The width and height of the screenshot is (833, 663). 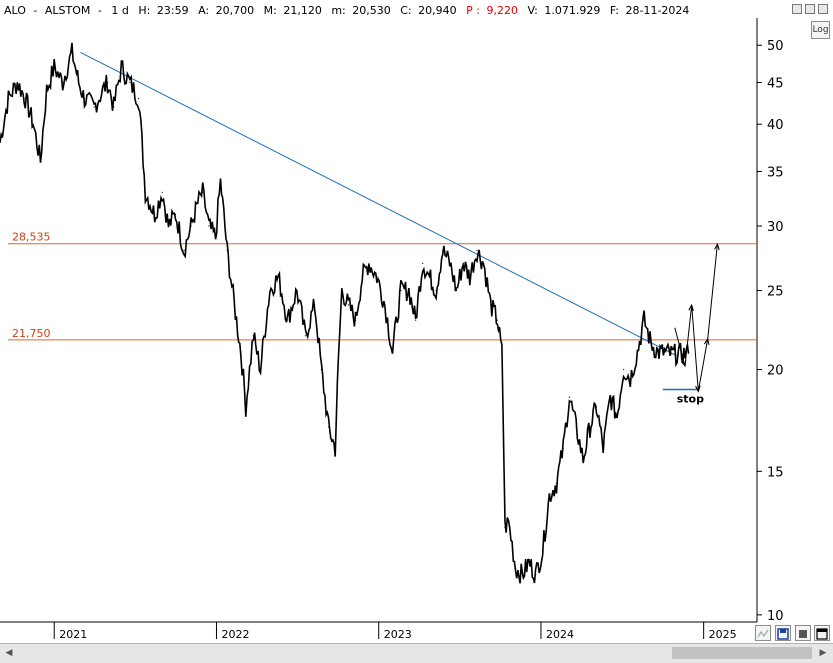 I want to click on scroll-right-icon: ▶, so click(x=823, y=653).